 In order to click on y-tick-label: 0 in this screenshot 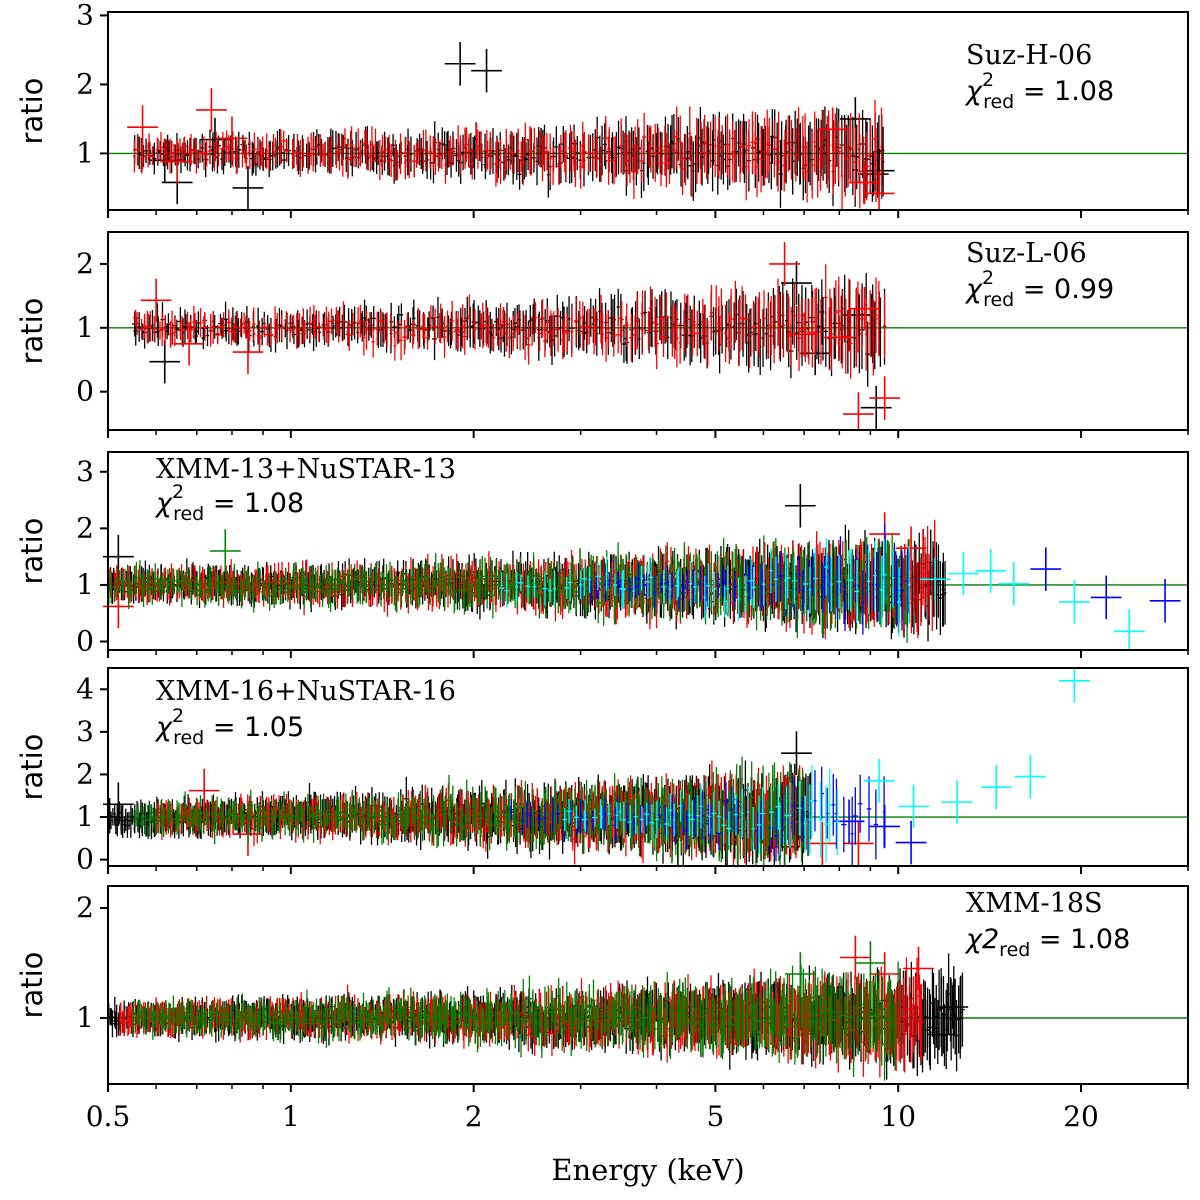, I will do `click(85, 391)`.